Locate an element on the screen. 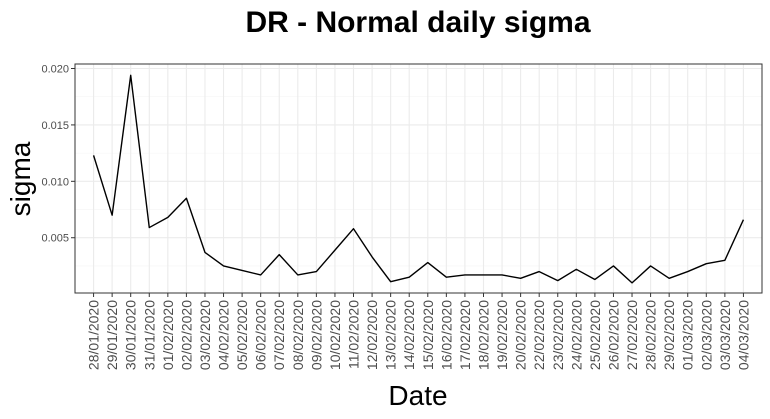 Image resolution: width=770 pixels, height=419 pixels. x-tick-label: 28/02/2020 is located at coordinates (651, 335).